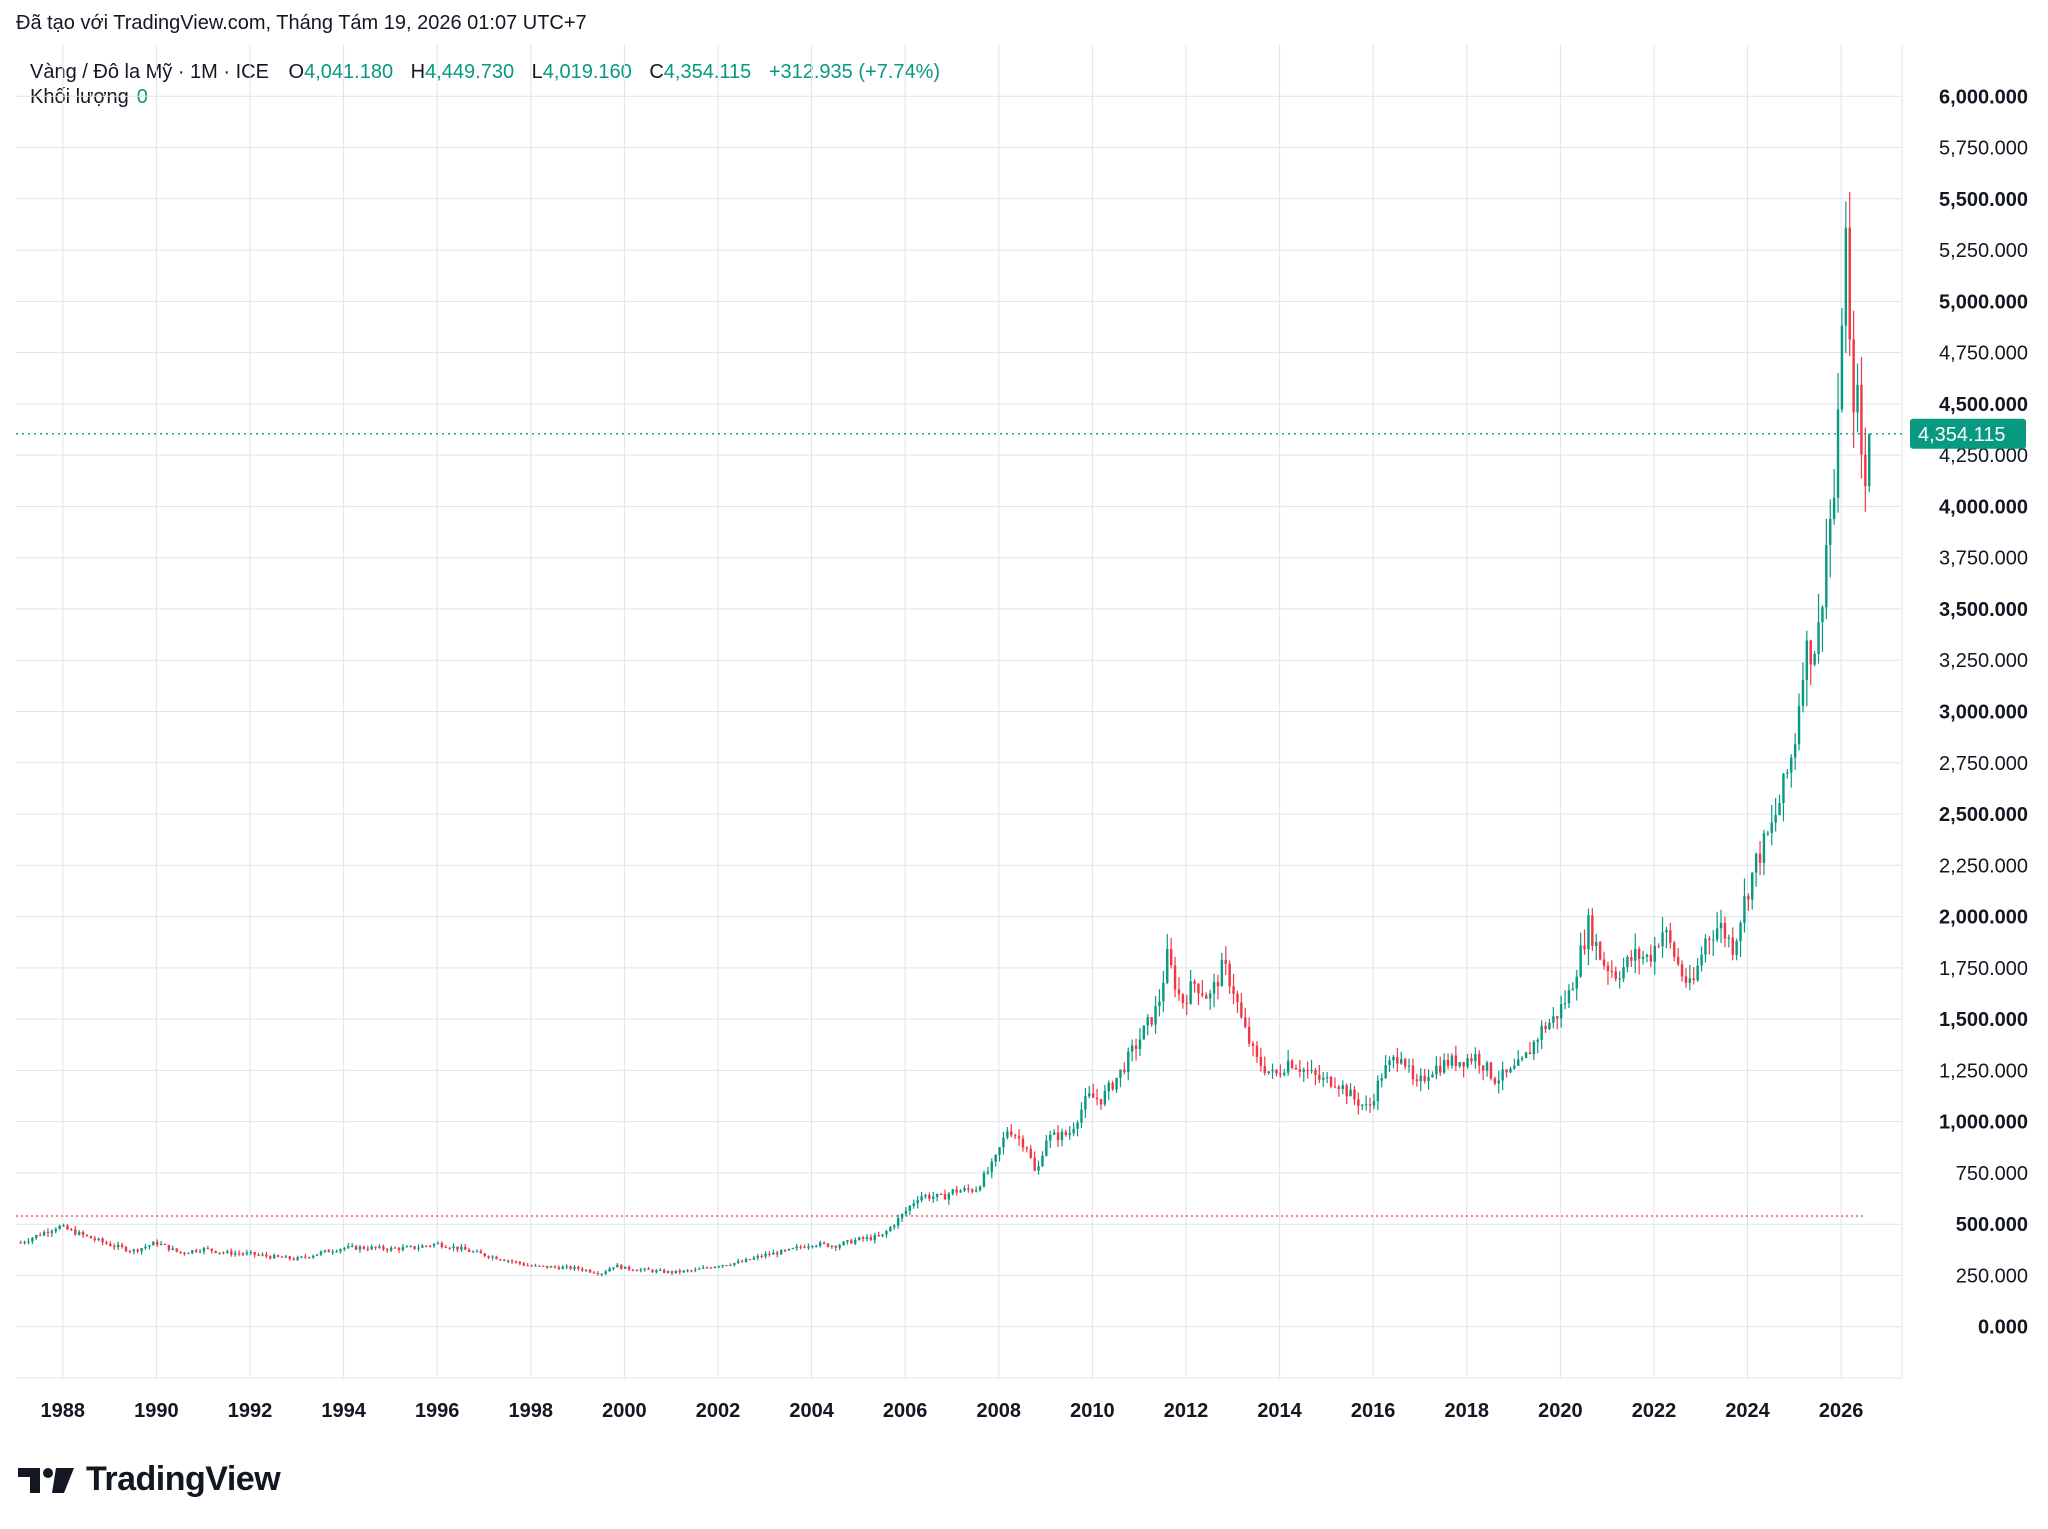  I want to click on y-tick-label: 0.000, so click(2003, 1328).